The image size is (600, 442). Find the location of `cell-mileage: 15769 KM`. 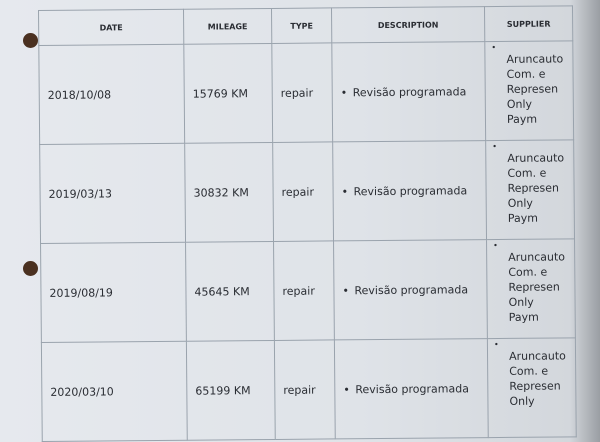

cell-mileage: 15769 KM is located at coordinates (228, 93).